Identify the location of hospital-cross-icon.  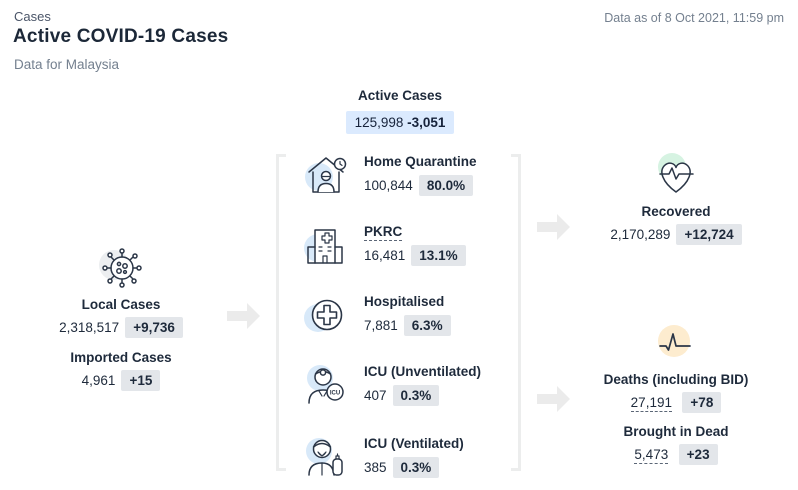
(327, 314).